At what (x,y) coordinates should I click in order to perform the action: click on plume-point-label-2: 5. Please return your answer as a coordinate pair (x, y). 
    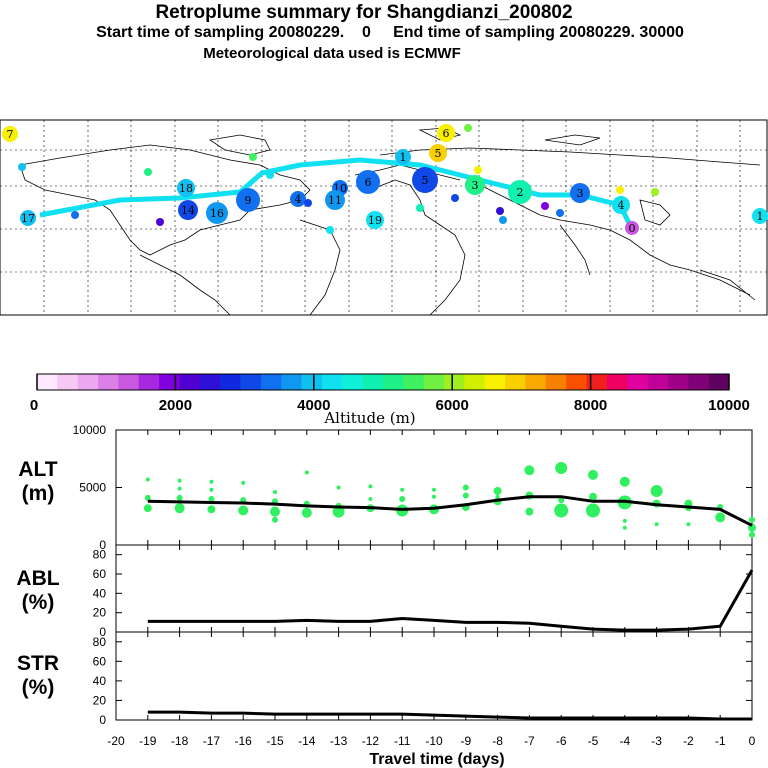
    Looking at the image, I should click on (438, 153).